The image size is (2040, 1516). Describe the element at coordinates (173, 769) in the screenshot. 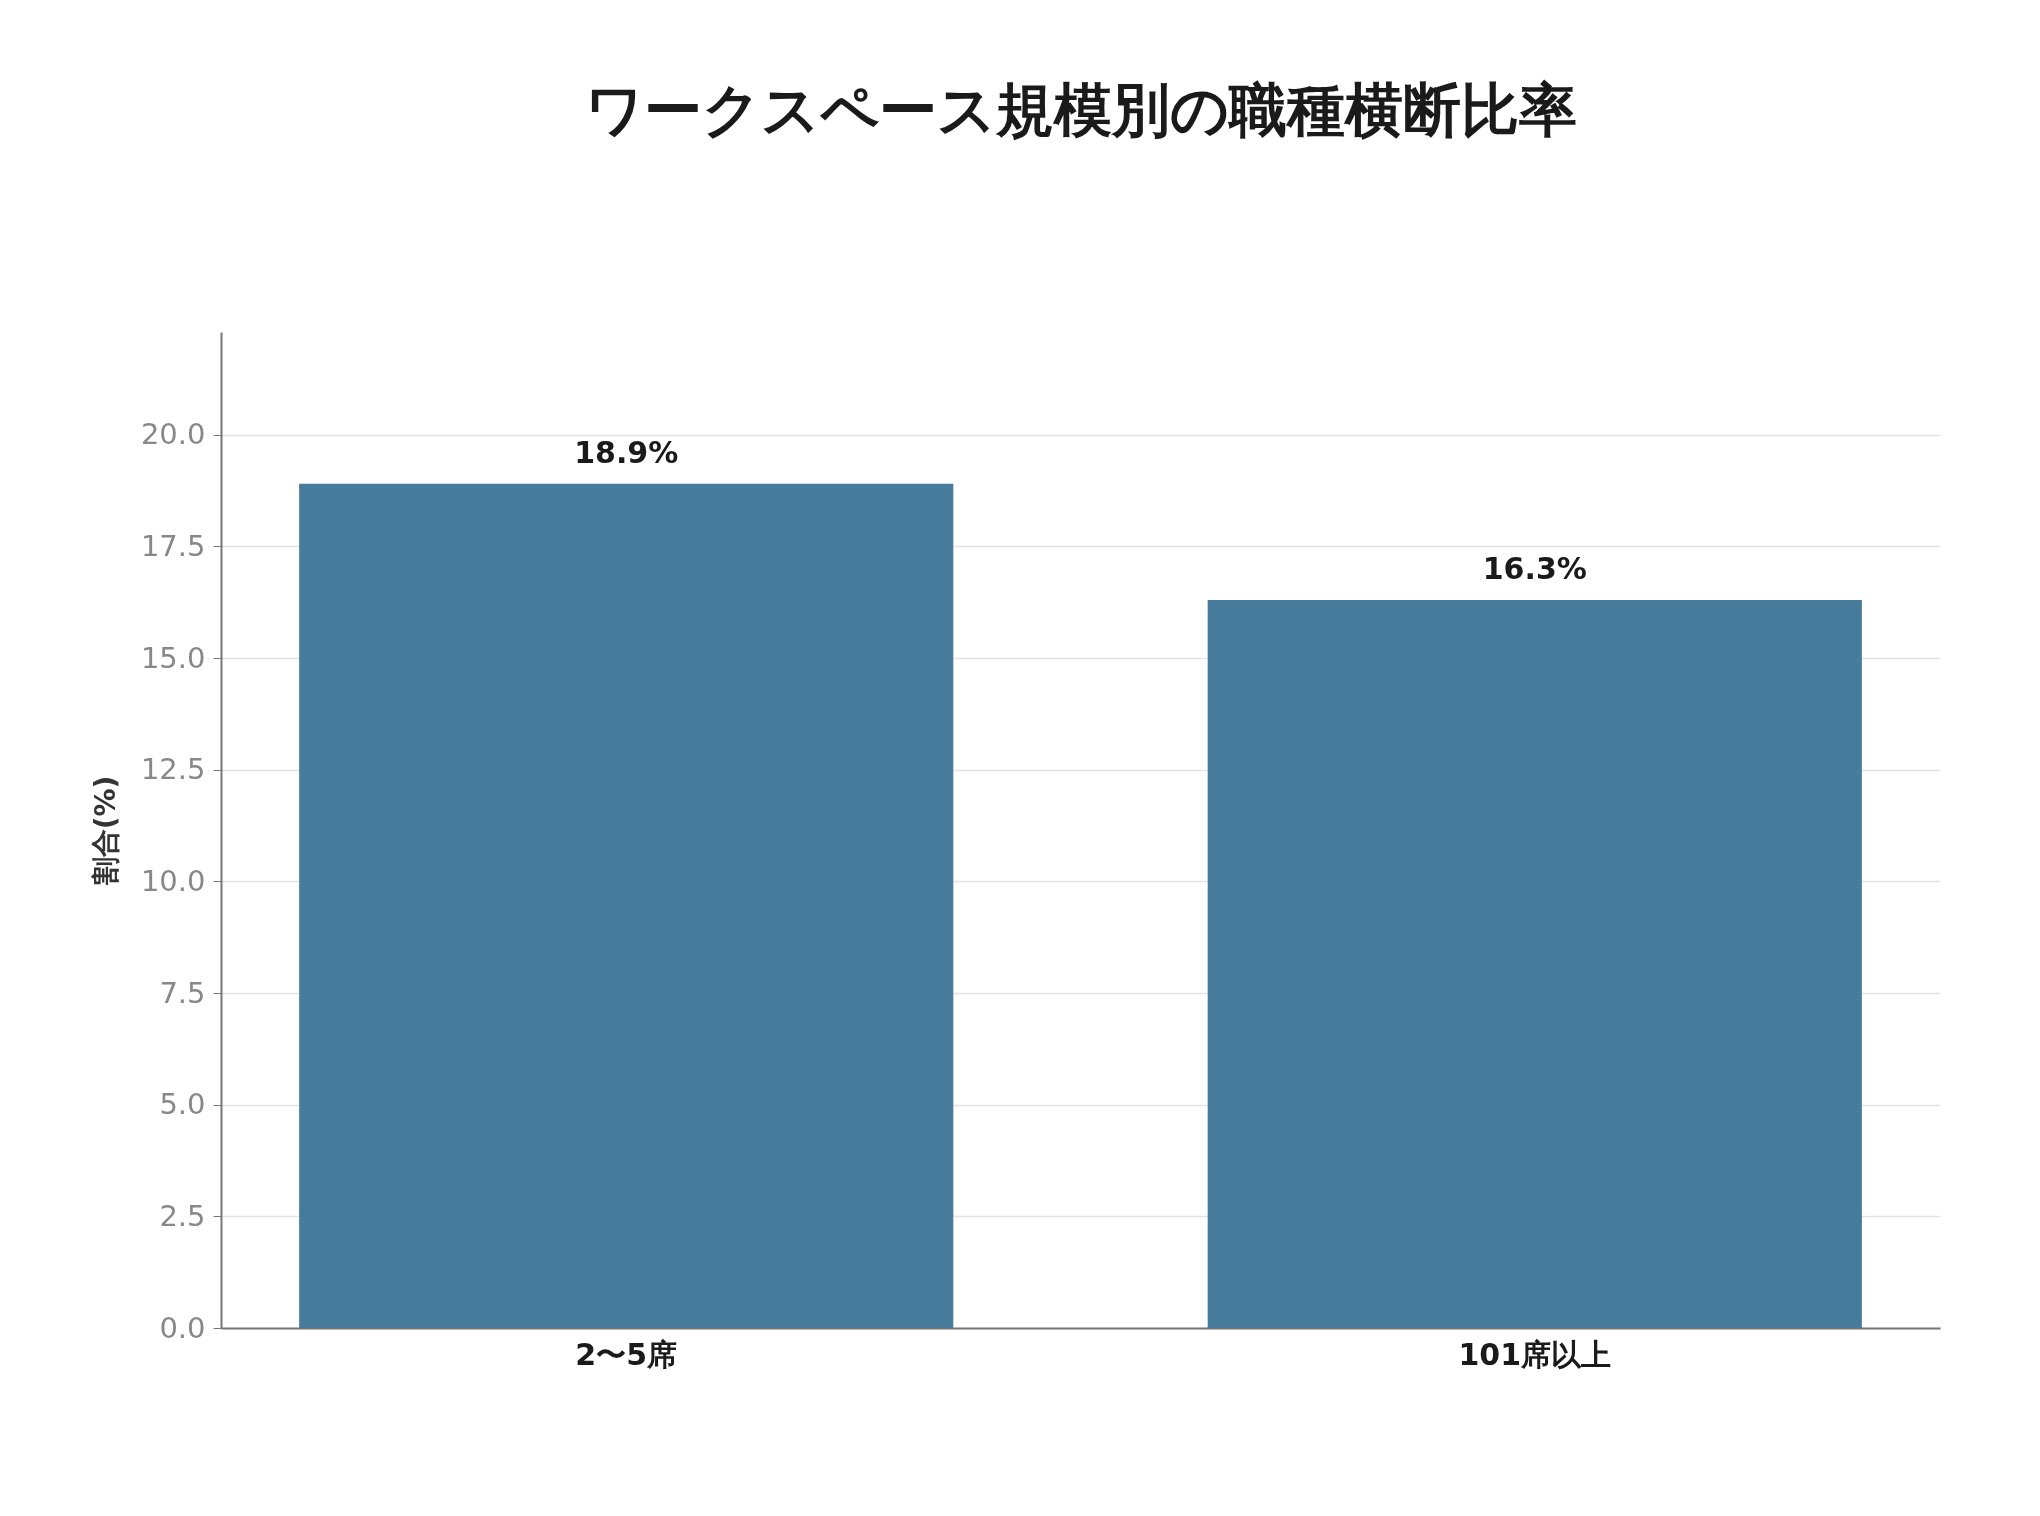

I see `y-tick-label: 12.5` at that location.